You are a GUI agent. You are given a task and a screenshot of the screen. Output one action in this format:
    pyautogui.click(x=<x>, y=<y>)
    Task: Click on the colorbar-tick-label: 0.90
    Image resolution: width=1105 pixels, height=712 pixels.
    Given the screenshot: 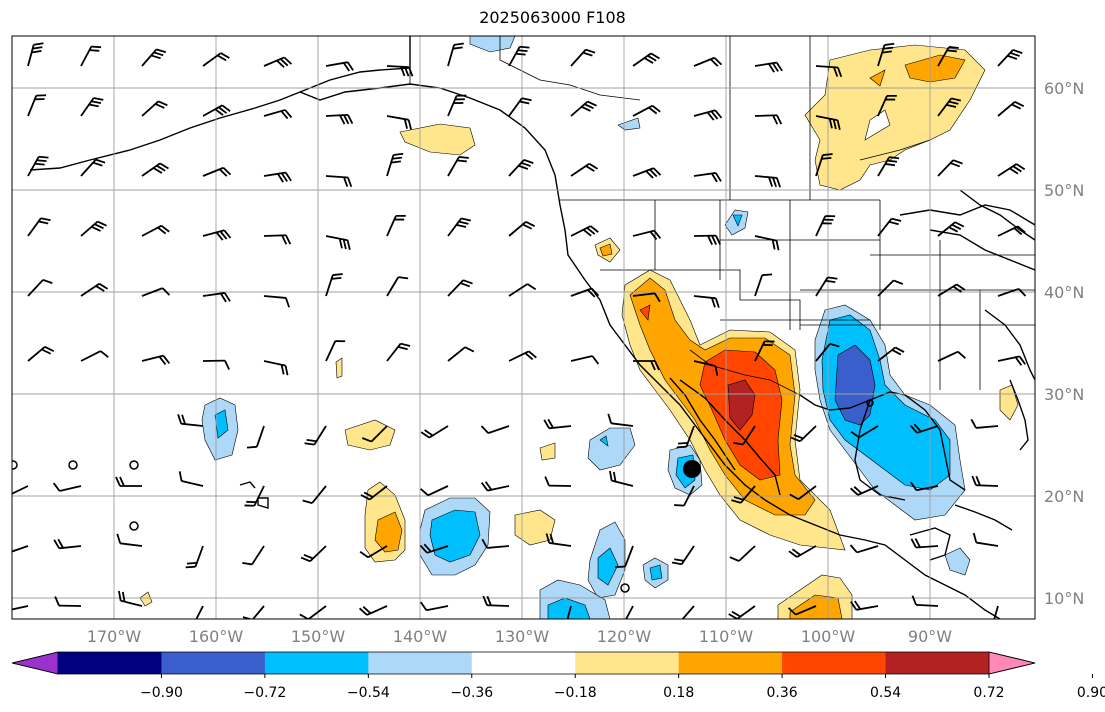 What is the action you would take?
    pyautogui.click(x=1091, y=693)
    